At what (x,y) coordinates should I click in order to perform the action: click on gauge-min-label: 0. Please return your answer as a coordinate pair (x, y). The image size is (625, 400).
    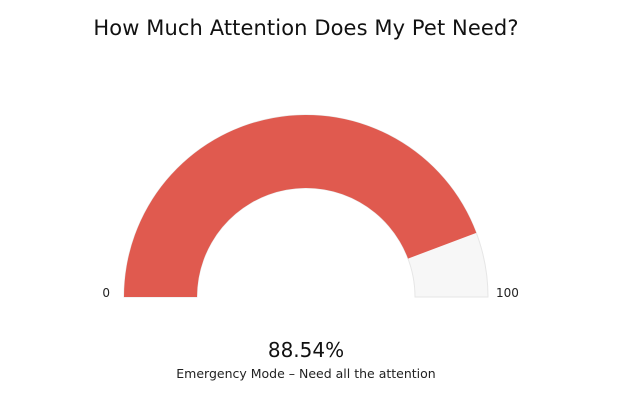
    Looking at the image, I should click on (106, 293).